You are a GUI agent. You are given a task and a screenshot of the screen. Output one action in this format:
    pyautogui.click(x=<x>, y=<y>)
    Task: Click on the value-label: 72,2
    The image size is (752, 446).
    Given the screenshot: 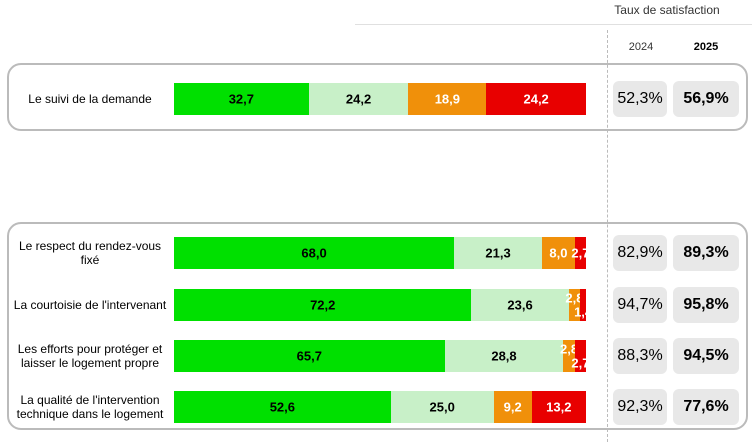 What is the action you would take?
    pyautogui.click(x=323, y=305)
    